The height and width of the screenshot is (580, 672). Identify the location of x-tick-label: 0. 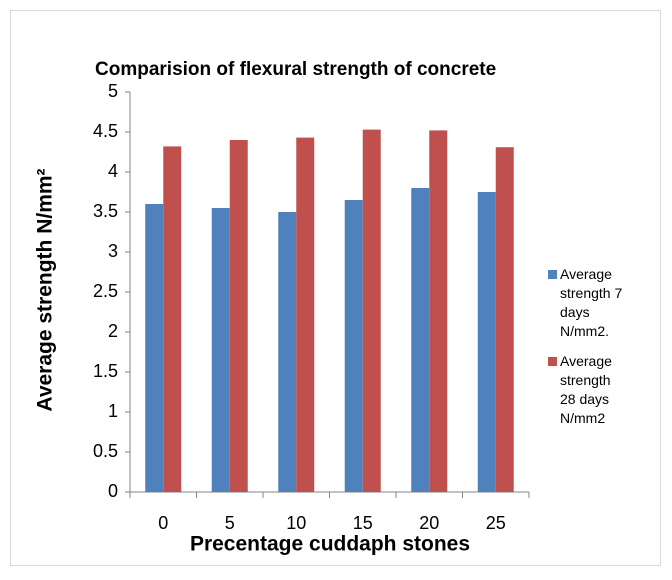
(163, 523).